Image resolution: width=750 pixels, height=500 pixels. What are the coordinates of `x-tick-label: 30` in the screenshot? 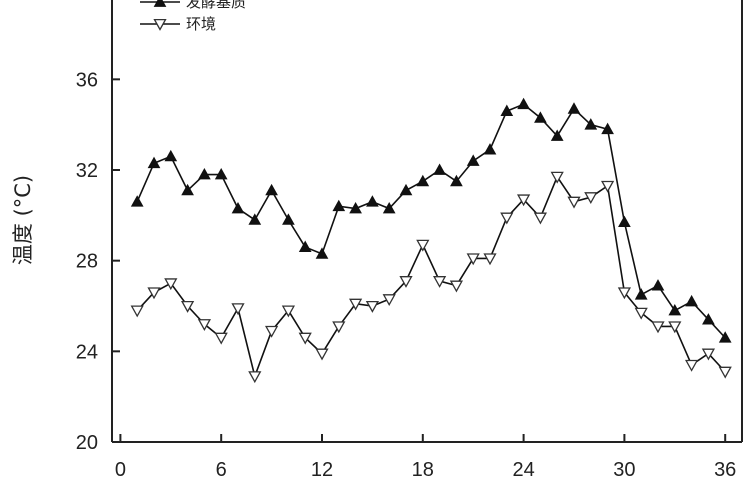 It's located at (624, 470).